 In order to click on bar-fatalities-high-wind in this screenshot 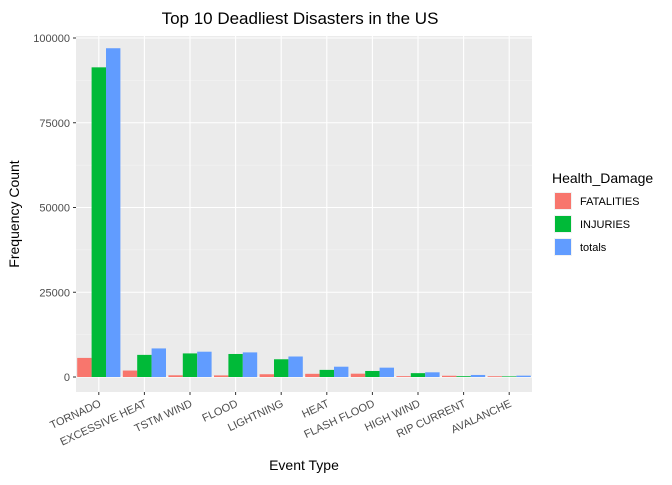, I will do `click(403, 376)`.